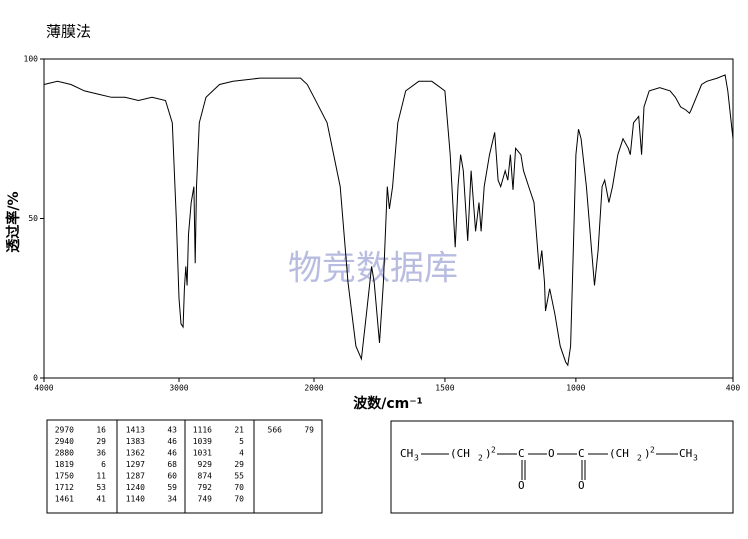  I want to click on structure: CH 3 (CH 2 ) 2 C O O C O (CH 2 ) 2 CH 3, so click(549, 469).